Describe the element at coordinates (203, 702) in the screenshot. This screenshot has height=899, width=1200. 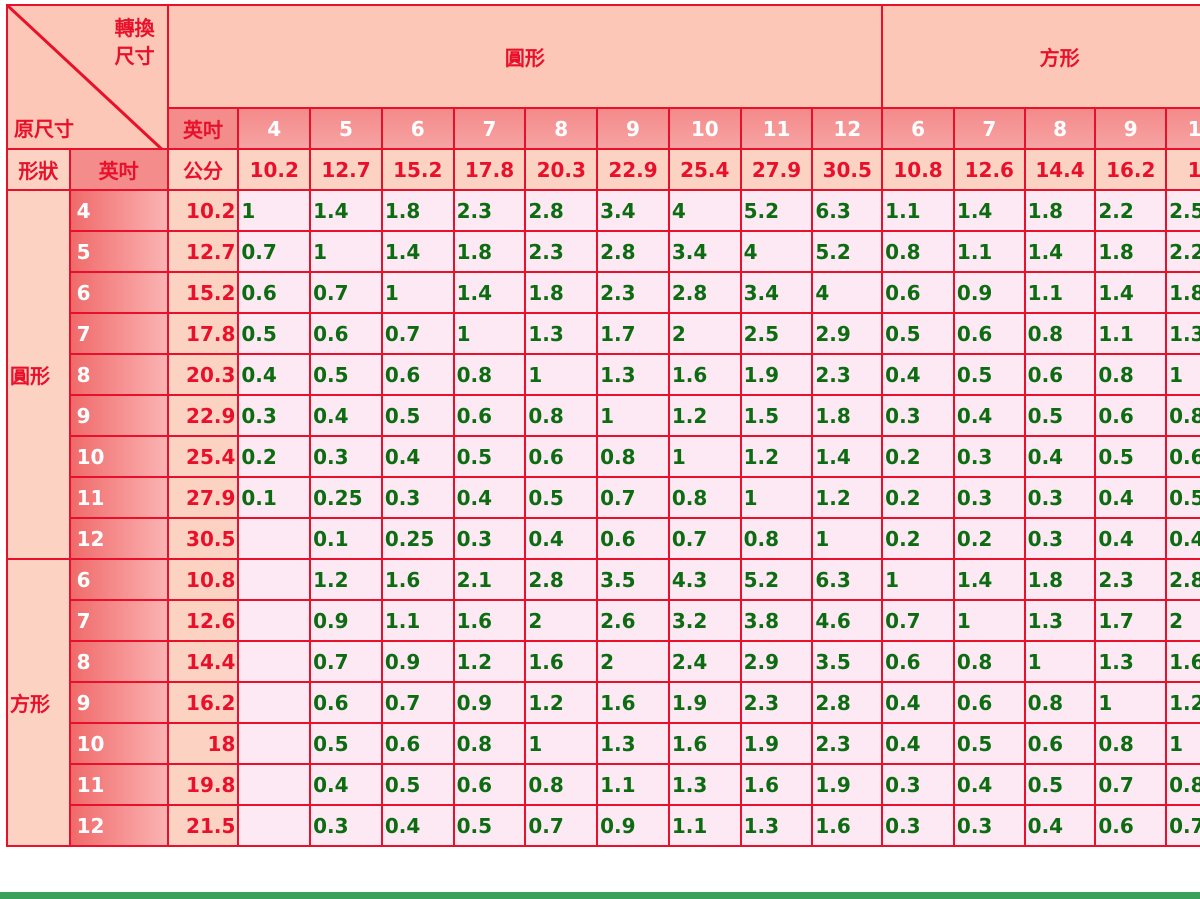
I see `row-cm-label: 16.2` at that location.